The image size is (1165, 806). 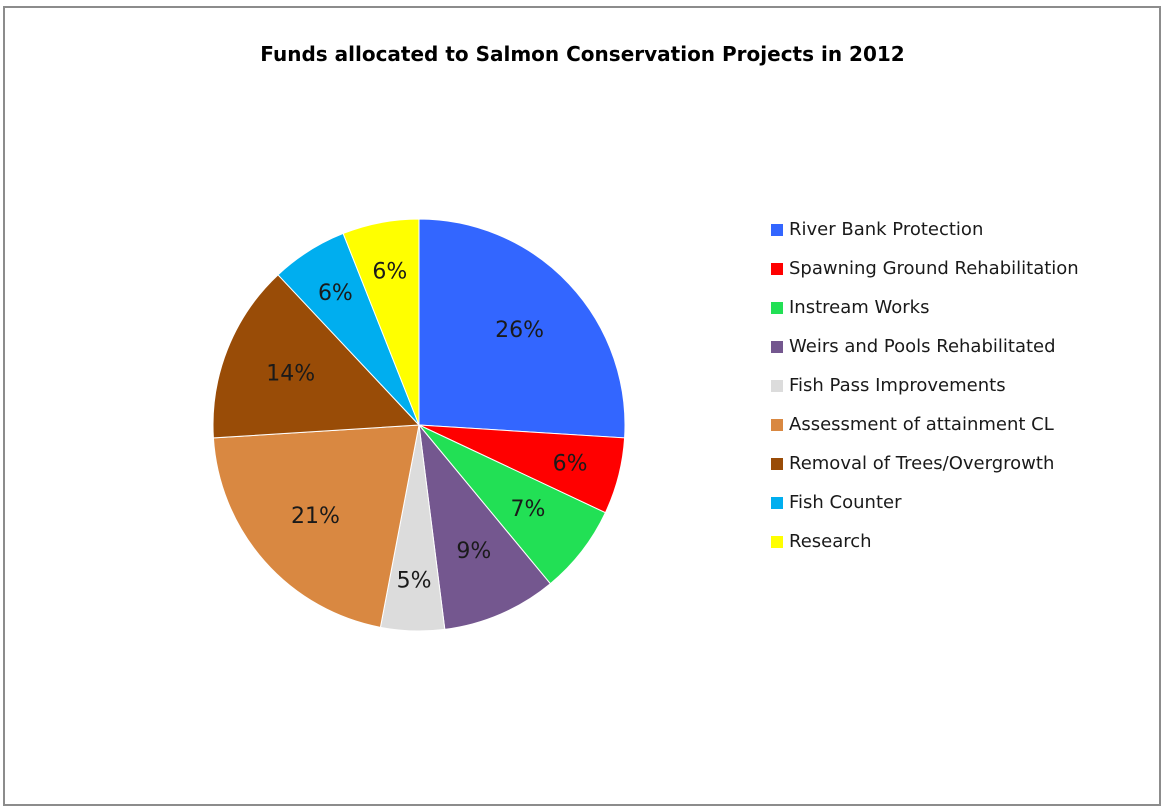 I want to click on legend-label: Assessment of attainment CL, so click(x=921, y=424).